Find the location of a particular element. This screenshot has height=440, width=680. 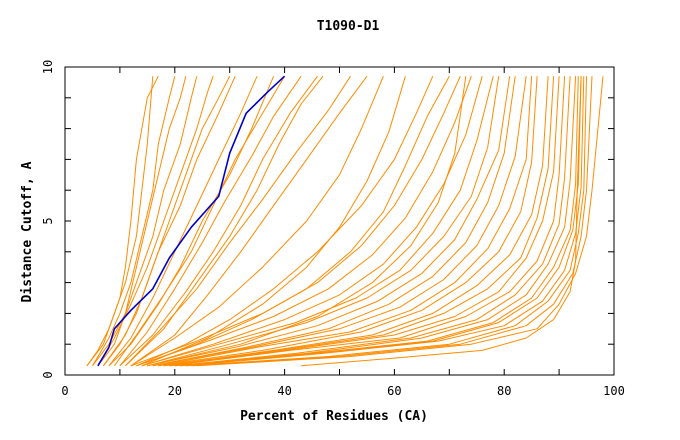

y-tick-label: 10 is located at coordinates (48, 67).